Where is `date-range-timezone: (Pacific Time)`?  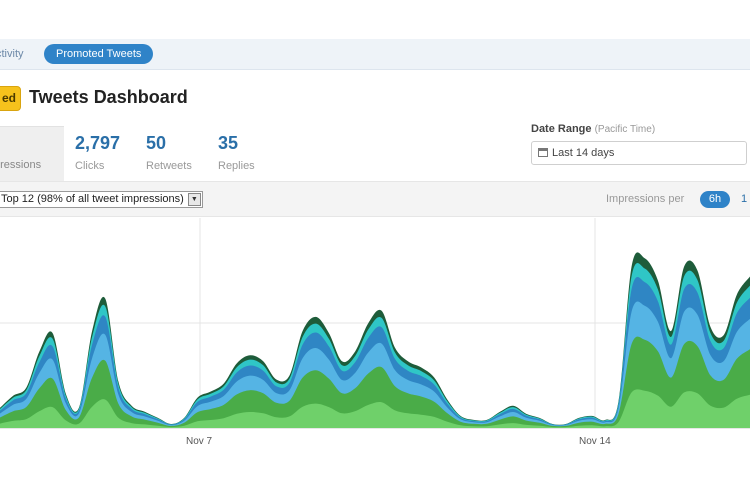
date-range-timezone: (Pacific Time) is located at coordinates (625, 129).